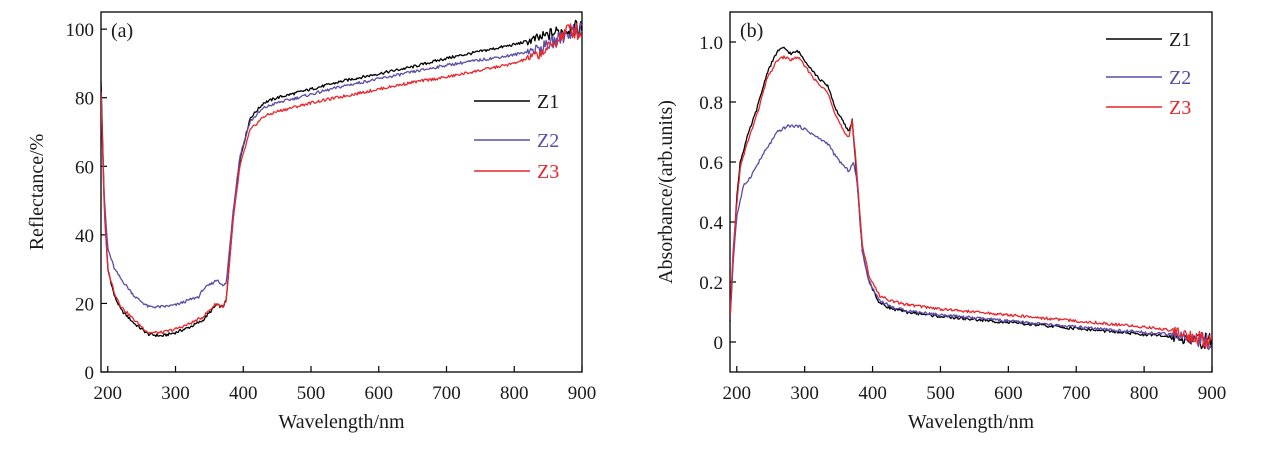 Image resolution: width=1268 pixels, height=449 pixels. I want to click on x-tick-label-a: 700, so click(446, 393).